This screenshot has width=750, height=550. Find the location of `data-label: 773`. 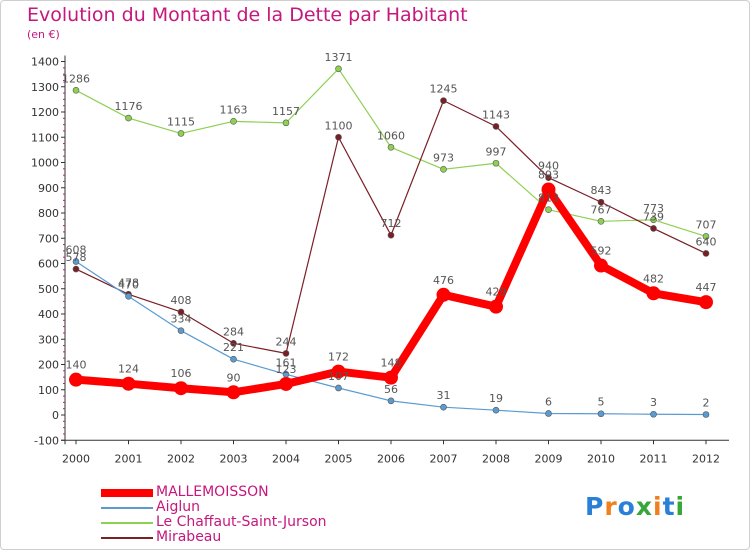

data-label: 773 is located at coordinates (653, 208).